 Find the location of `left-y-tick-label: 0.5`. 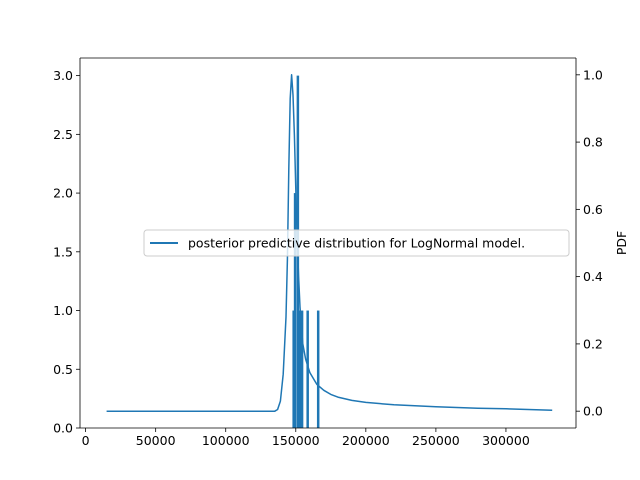

left-y-tick-label: 0.5 is located at coordinates (63, 369).